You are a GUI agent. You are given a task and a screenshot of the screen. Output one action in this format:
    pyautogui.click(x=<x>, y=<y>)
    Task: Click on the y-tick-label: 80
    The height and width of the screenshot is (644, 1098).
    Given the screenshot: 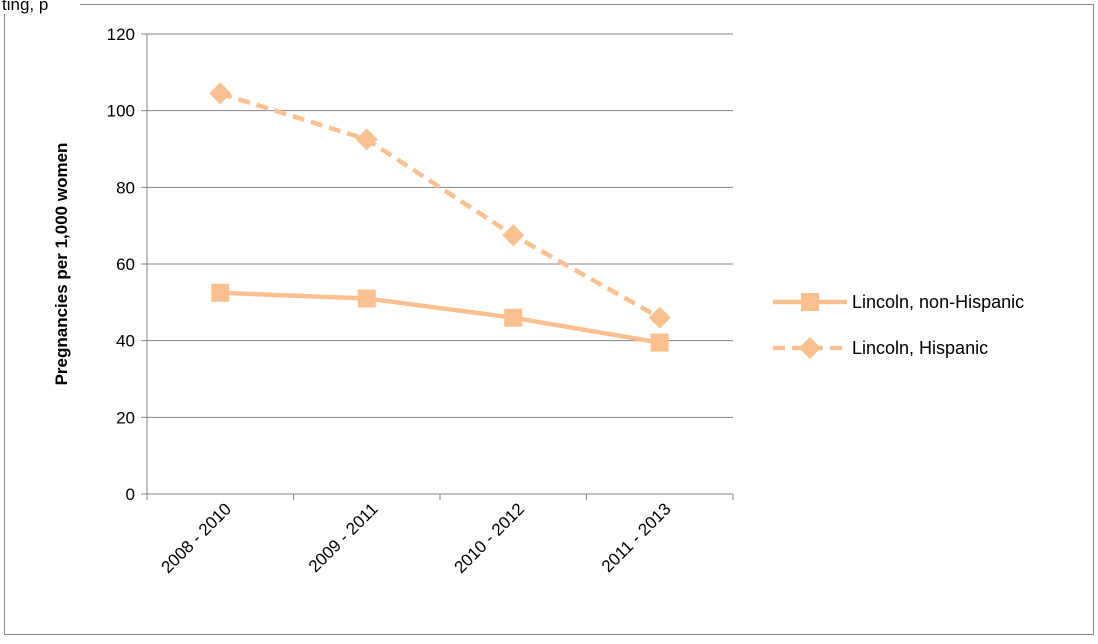 What is the action you would take?
    pyautogui.click(x=125, y=187)
    